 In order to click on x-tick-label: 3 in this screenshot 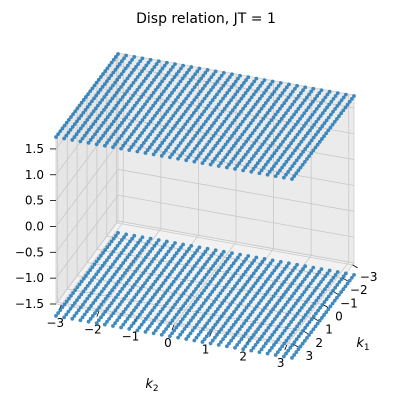, I will do `click(281, 363)`.